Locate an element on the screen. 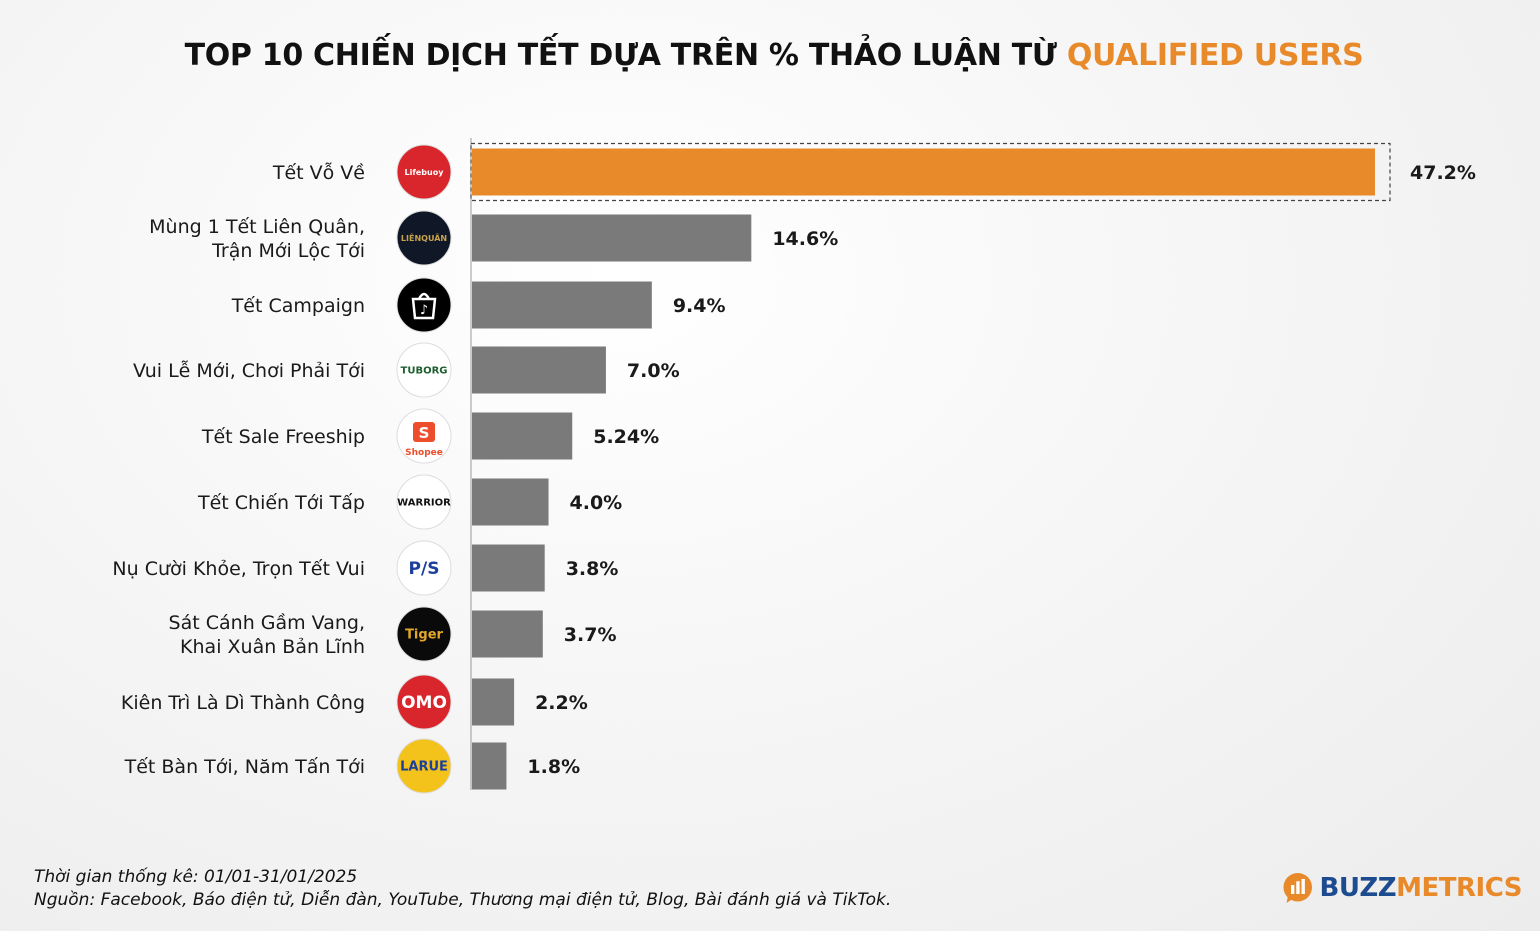 The image size is (1540, 931). shopee-bag is located at coordinates (424, 432).